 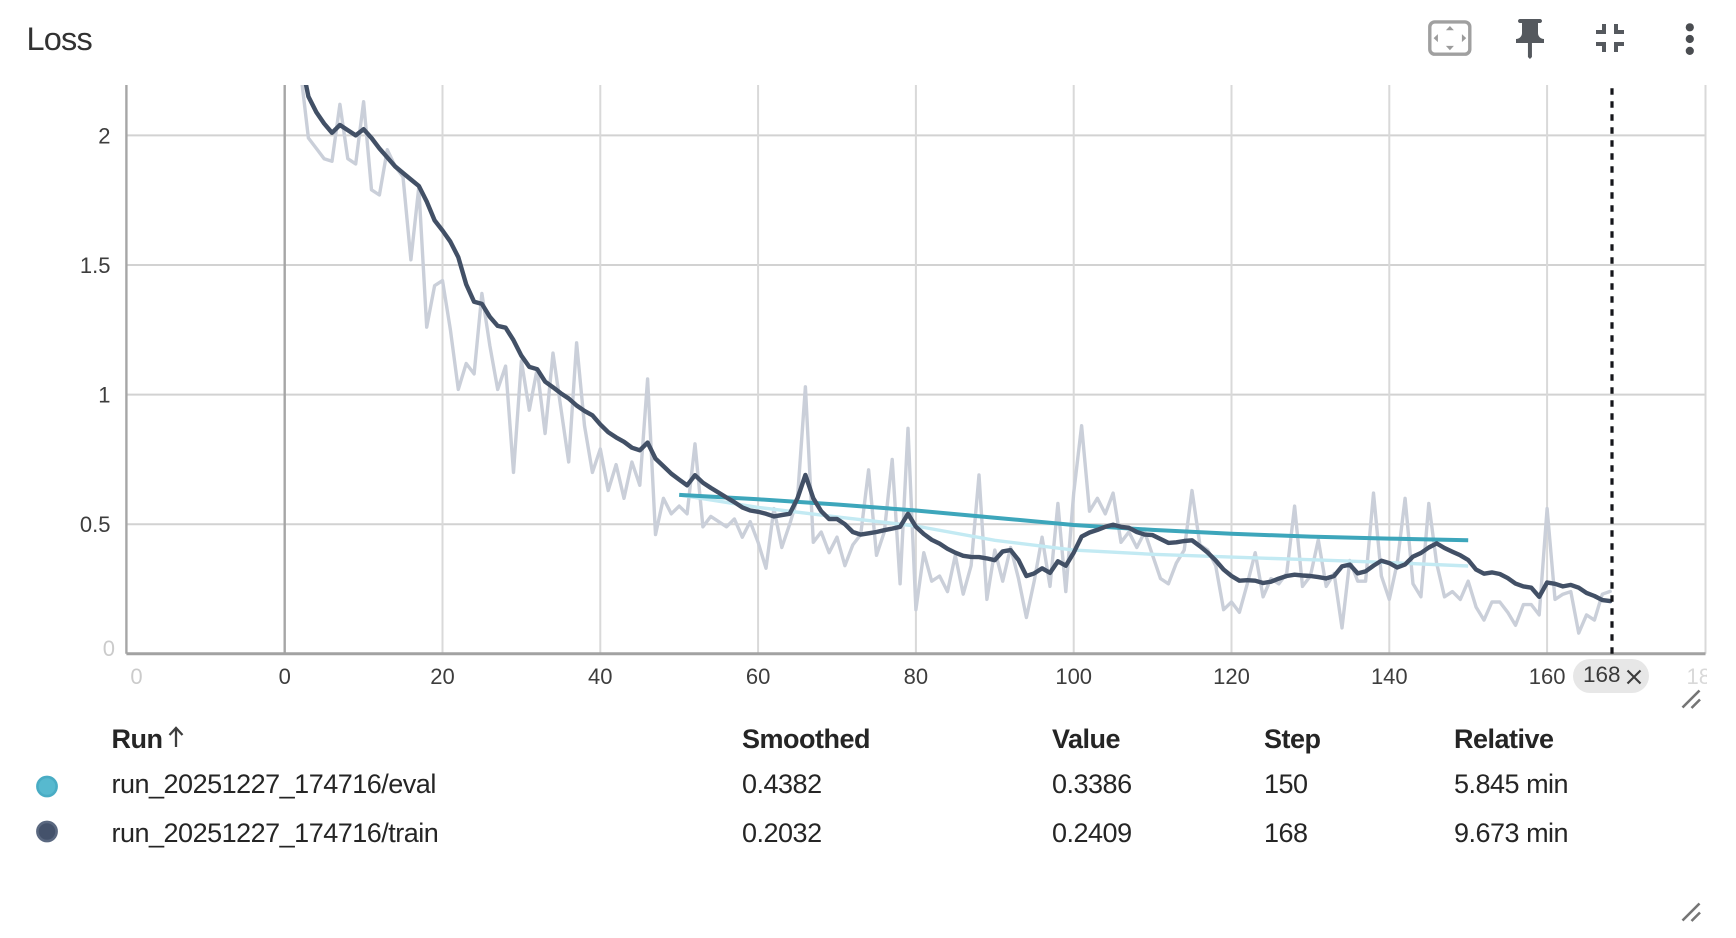 What do you see at coordinates (95, 265) in the screenshot?
I see `svg-text: 1.5` at bounding box center [95, 265].